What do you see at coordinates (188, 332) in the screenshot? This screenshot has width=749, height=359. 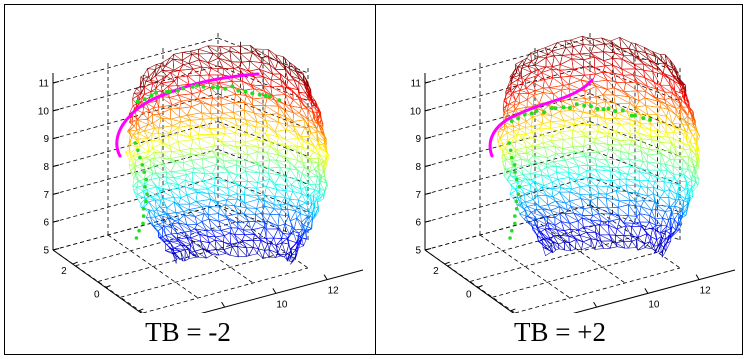 I see `caption-left: TB = -2` at bounding box center [188, 332].